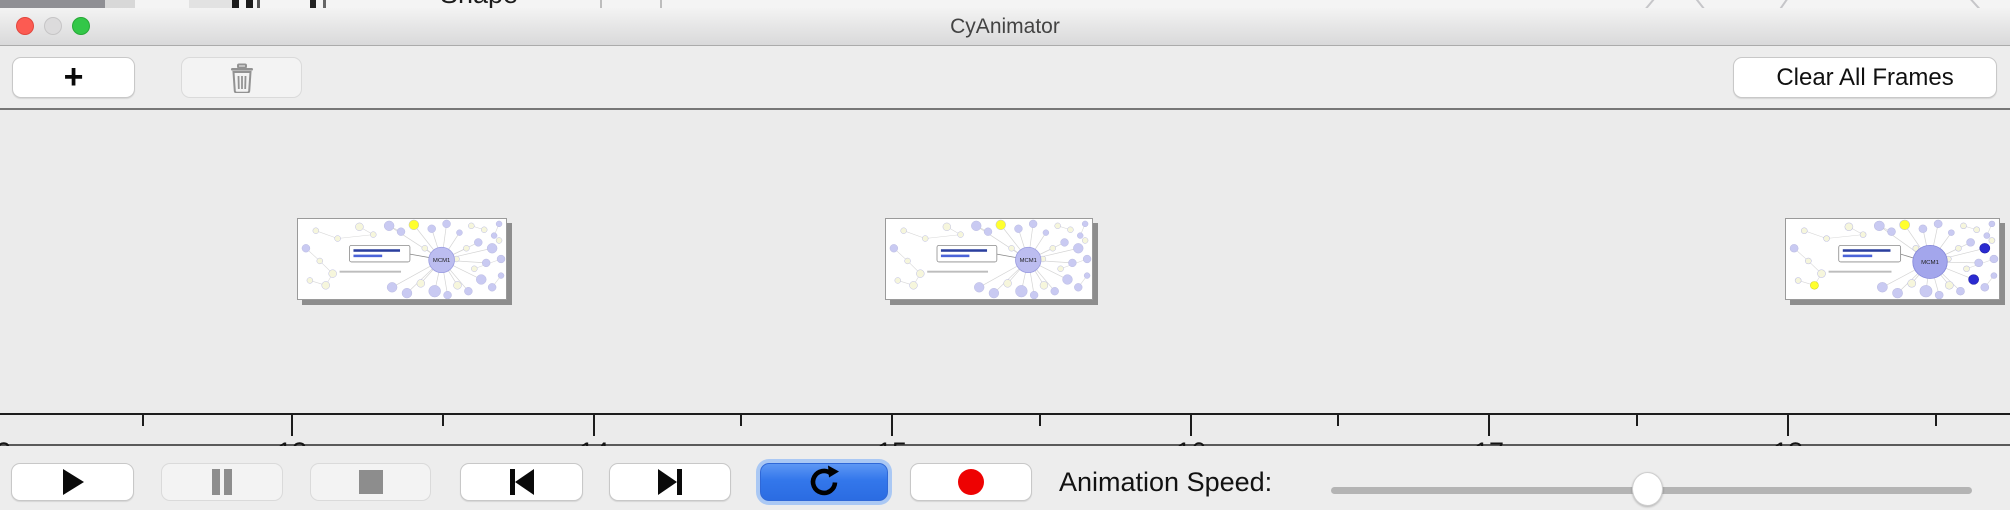 Image resolution: width=2010 pixels, height=510 pixels. I want to click on play-icon, so click(73, 482).